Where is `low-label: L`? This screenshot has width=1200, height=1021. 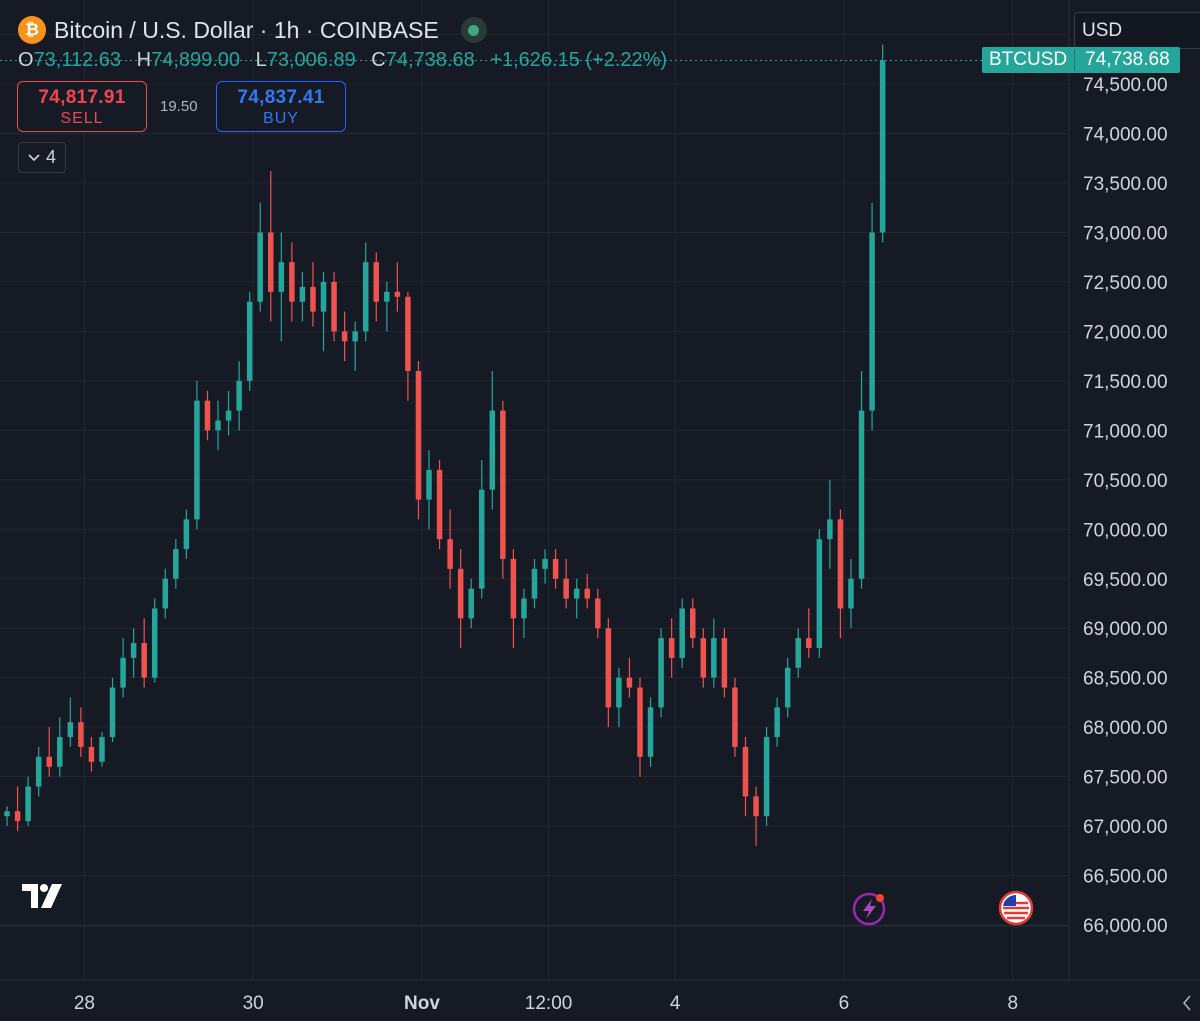
low-label: L is located at coordinates (261, 60).